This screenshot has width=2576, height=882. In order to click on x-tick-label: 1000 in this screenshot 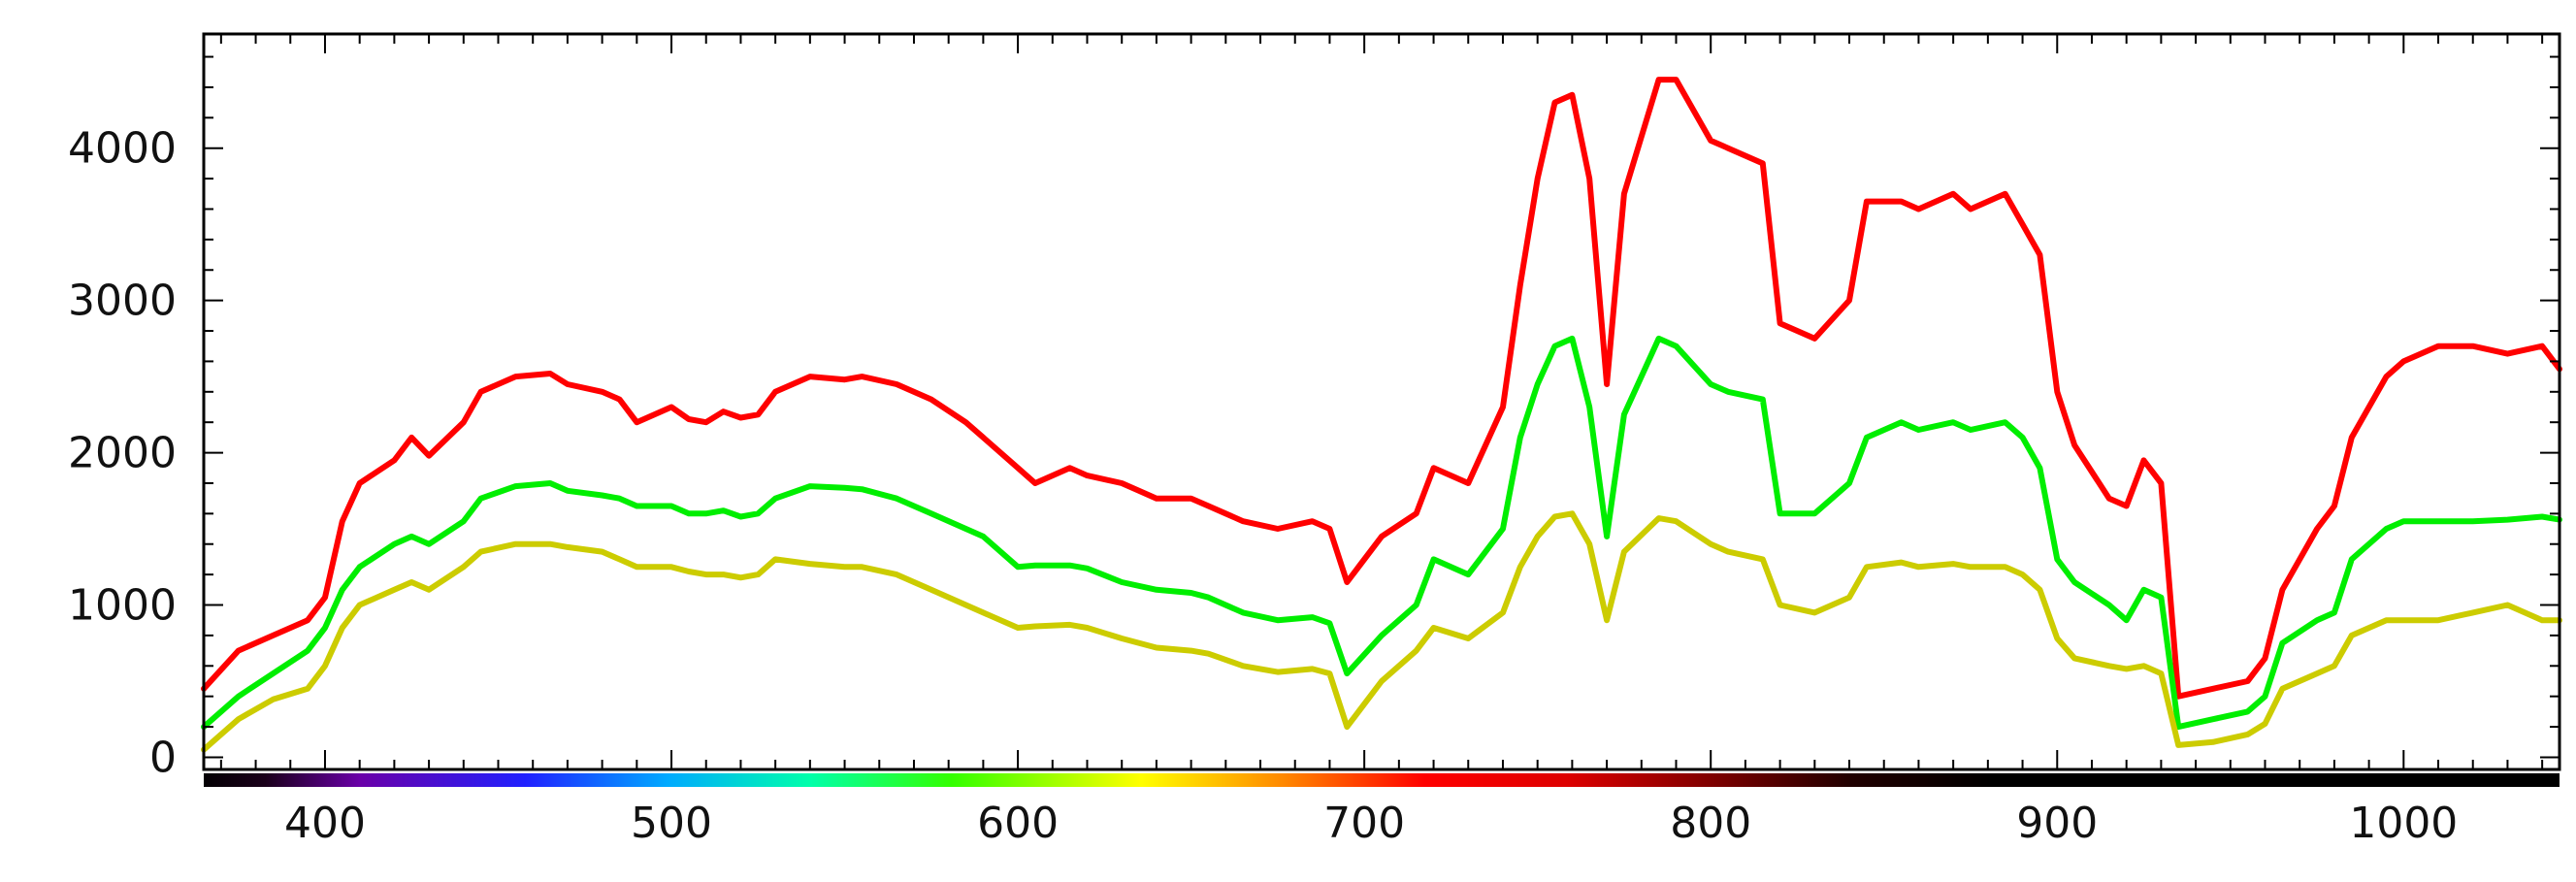, I will do `click(2403, 823)`.